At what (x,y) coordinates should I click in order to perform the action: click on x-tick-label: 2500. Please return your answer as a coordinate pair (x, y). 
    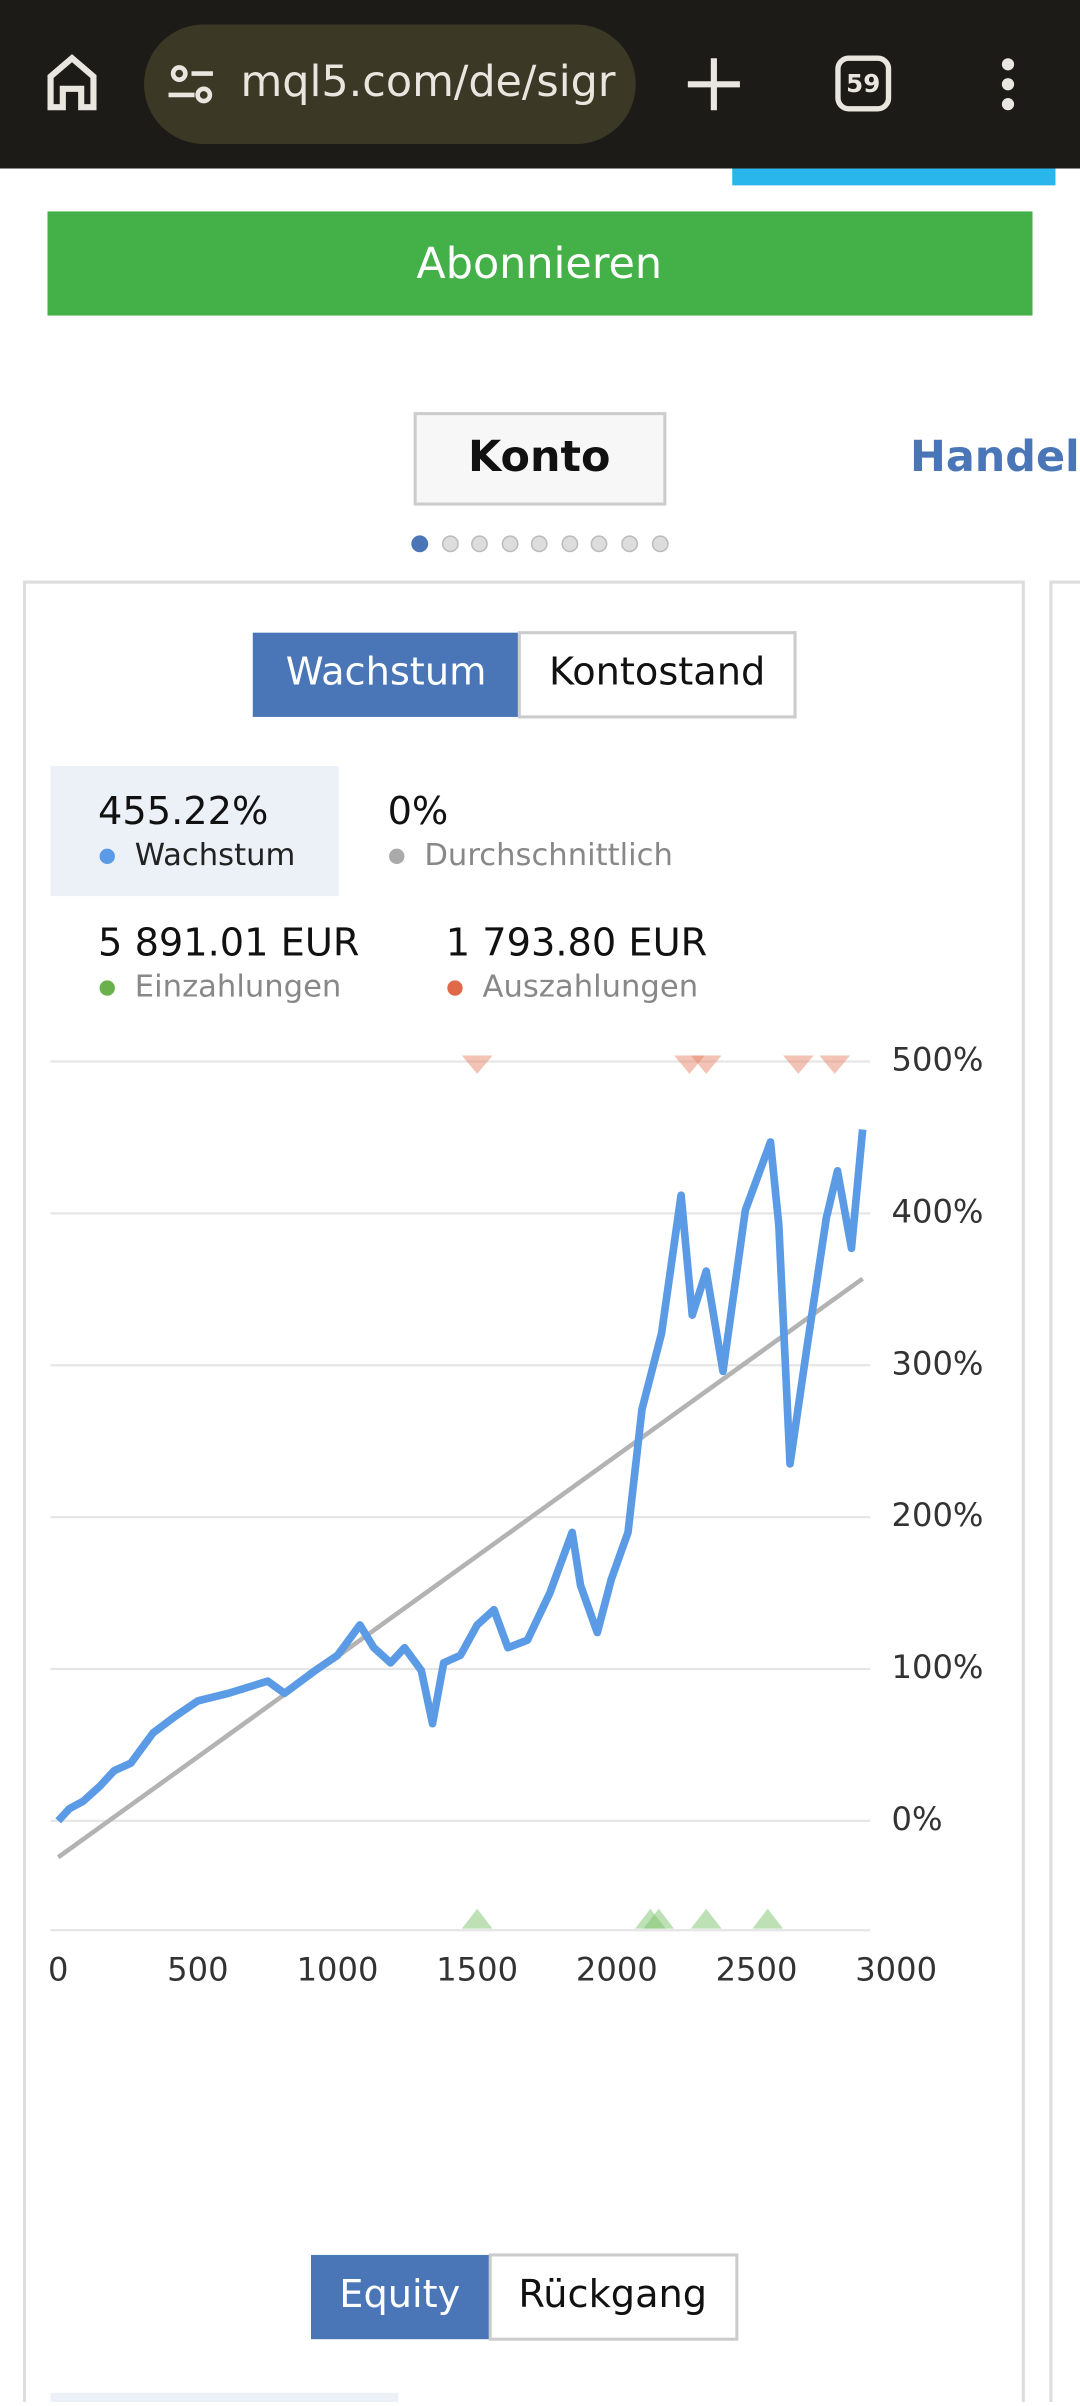
    Looking at the image, I should click on (757, 1970).